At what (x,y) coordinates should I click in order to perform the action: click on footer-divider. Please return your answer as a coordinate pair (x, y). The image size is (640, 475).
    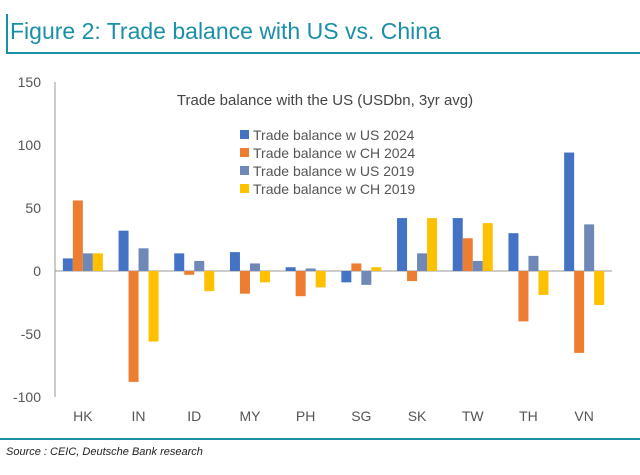
    Looking at the image, I should click on (320, 439).